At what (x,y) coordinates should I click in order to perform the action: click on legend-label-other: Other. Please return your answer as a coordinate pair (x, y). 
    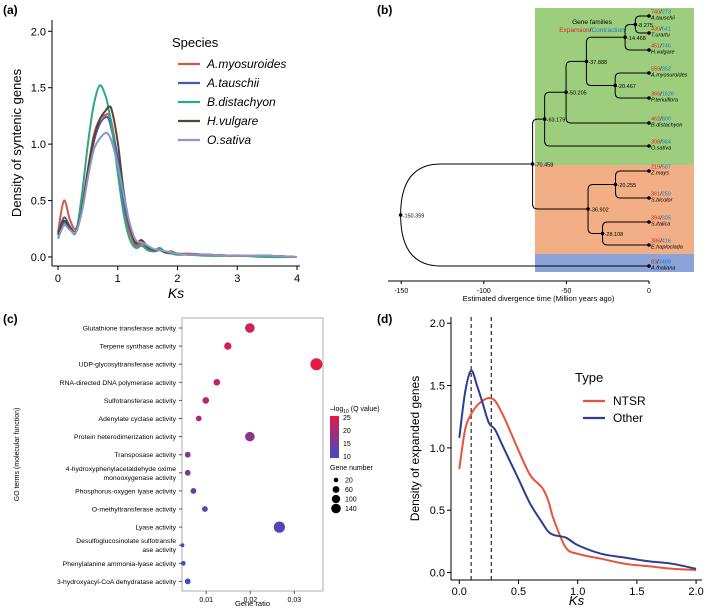
    Looking at the image, I should click on (628, 418).